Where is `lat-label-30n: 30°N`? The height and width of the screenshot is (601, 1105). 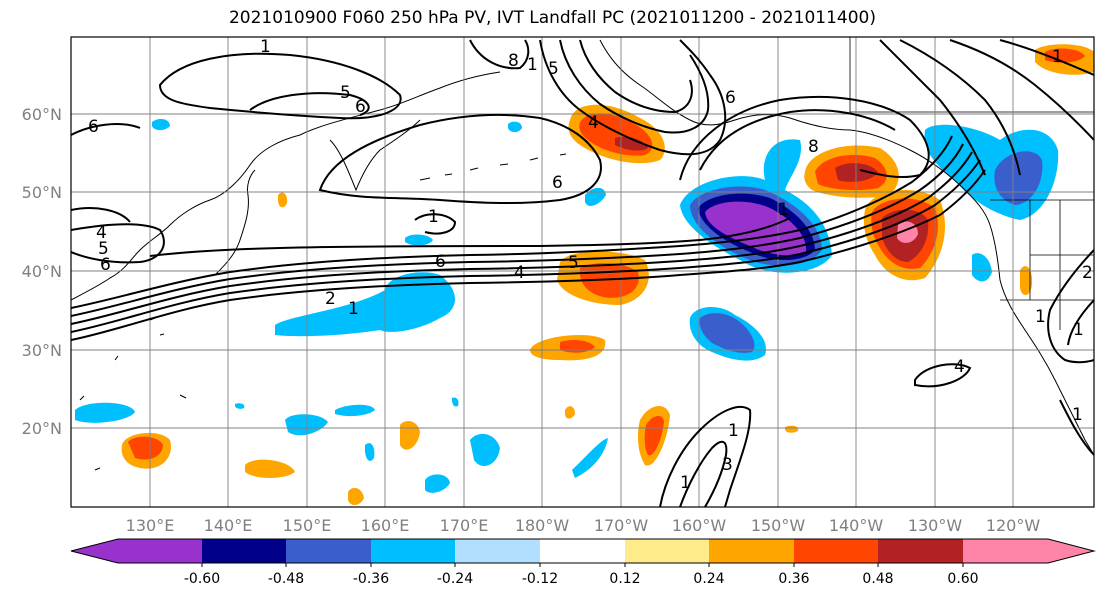 lat-label-30n: 30°N is located at coordinates (42, 350).